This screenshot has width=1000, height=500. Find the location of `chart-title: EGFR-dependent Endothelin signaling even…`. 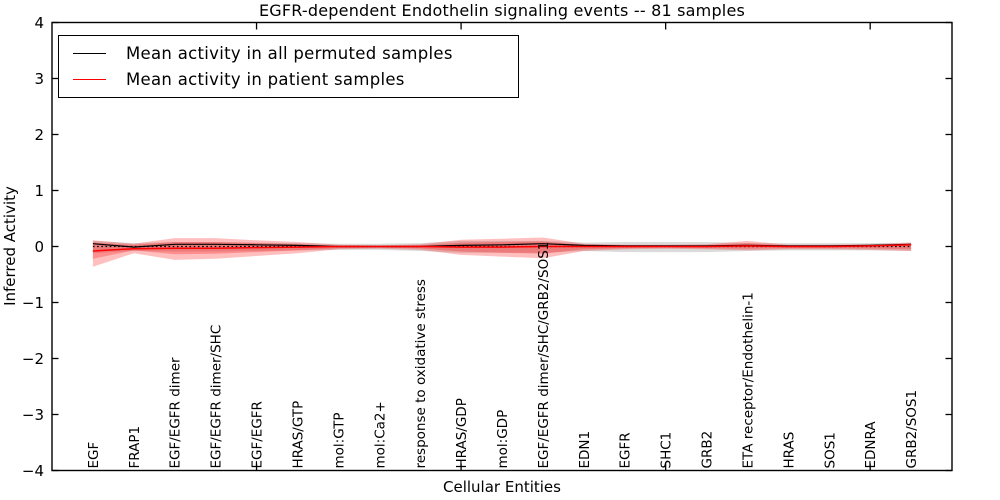

chart-title: EGFR-dependent Endothelin signaling even… is located at coordinates (502, 10).